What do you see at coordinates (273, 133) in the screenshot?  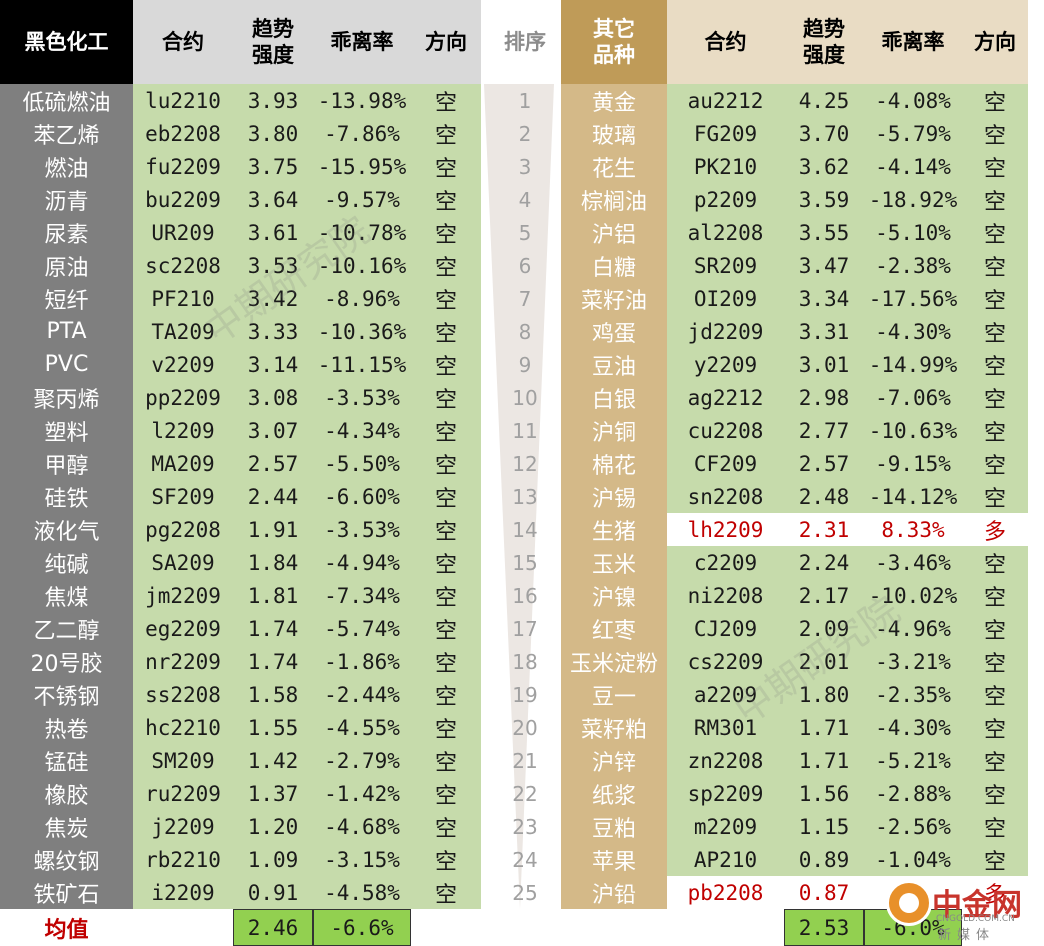 I see `left-trend-strength: 3.80` at bounding box center [273, 133].